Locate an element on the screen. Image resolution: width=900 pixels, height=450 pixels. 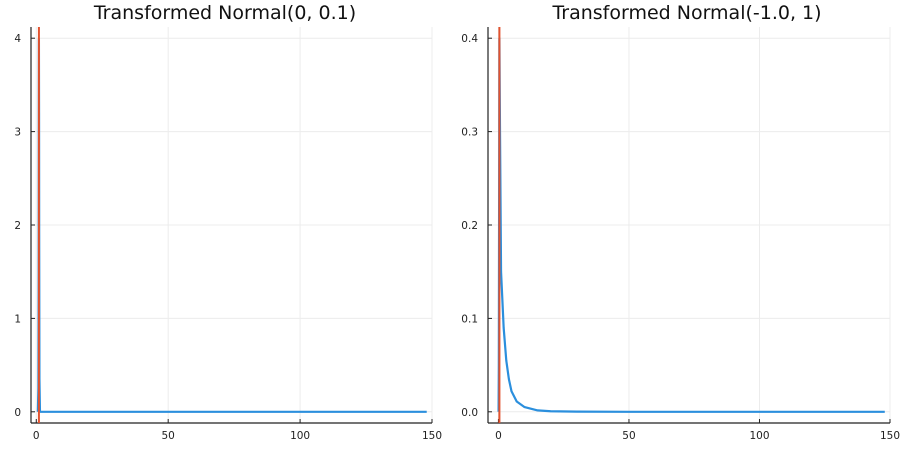
y-tick-label: 3 is located at coordinates (17, 133).